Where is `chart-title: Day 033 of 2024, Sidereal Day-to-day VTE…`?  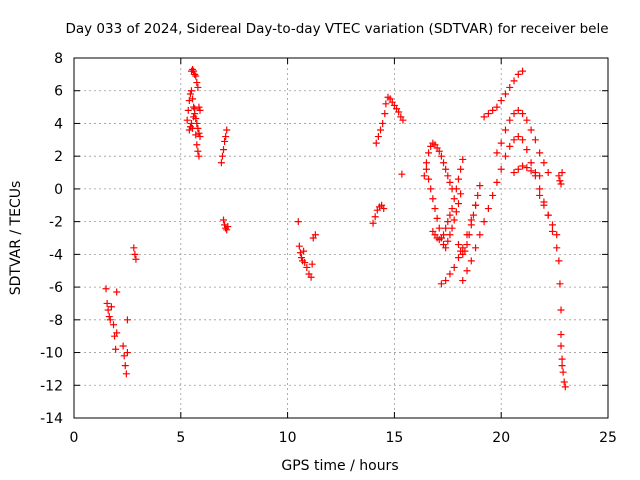
chart-title: Day 033 of 2024, Sidereal Day-to-day VTE… is located at coordinates (336, 29).